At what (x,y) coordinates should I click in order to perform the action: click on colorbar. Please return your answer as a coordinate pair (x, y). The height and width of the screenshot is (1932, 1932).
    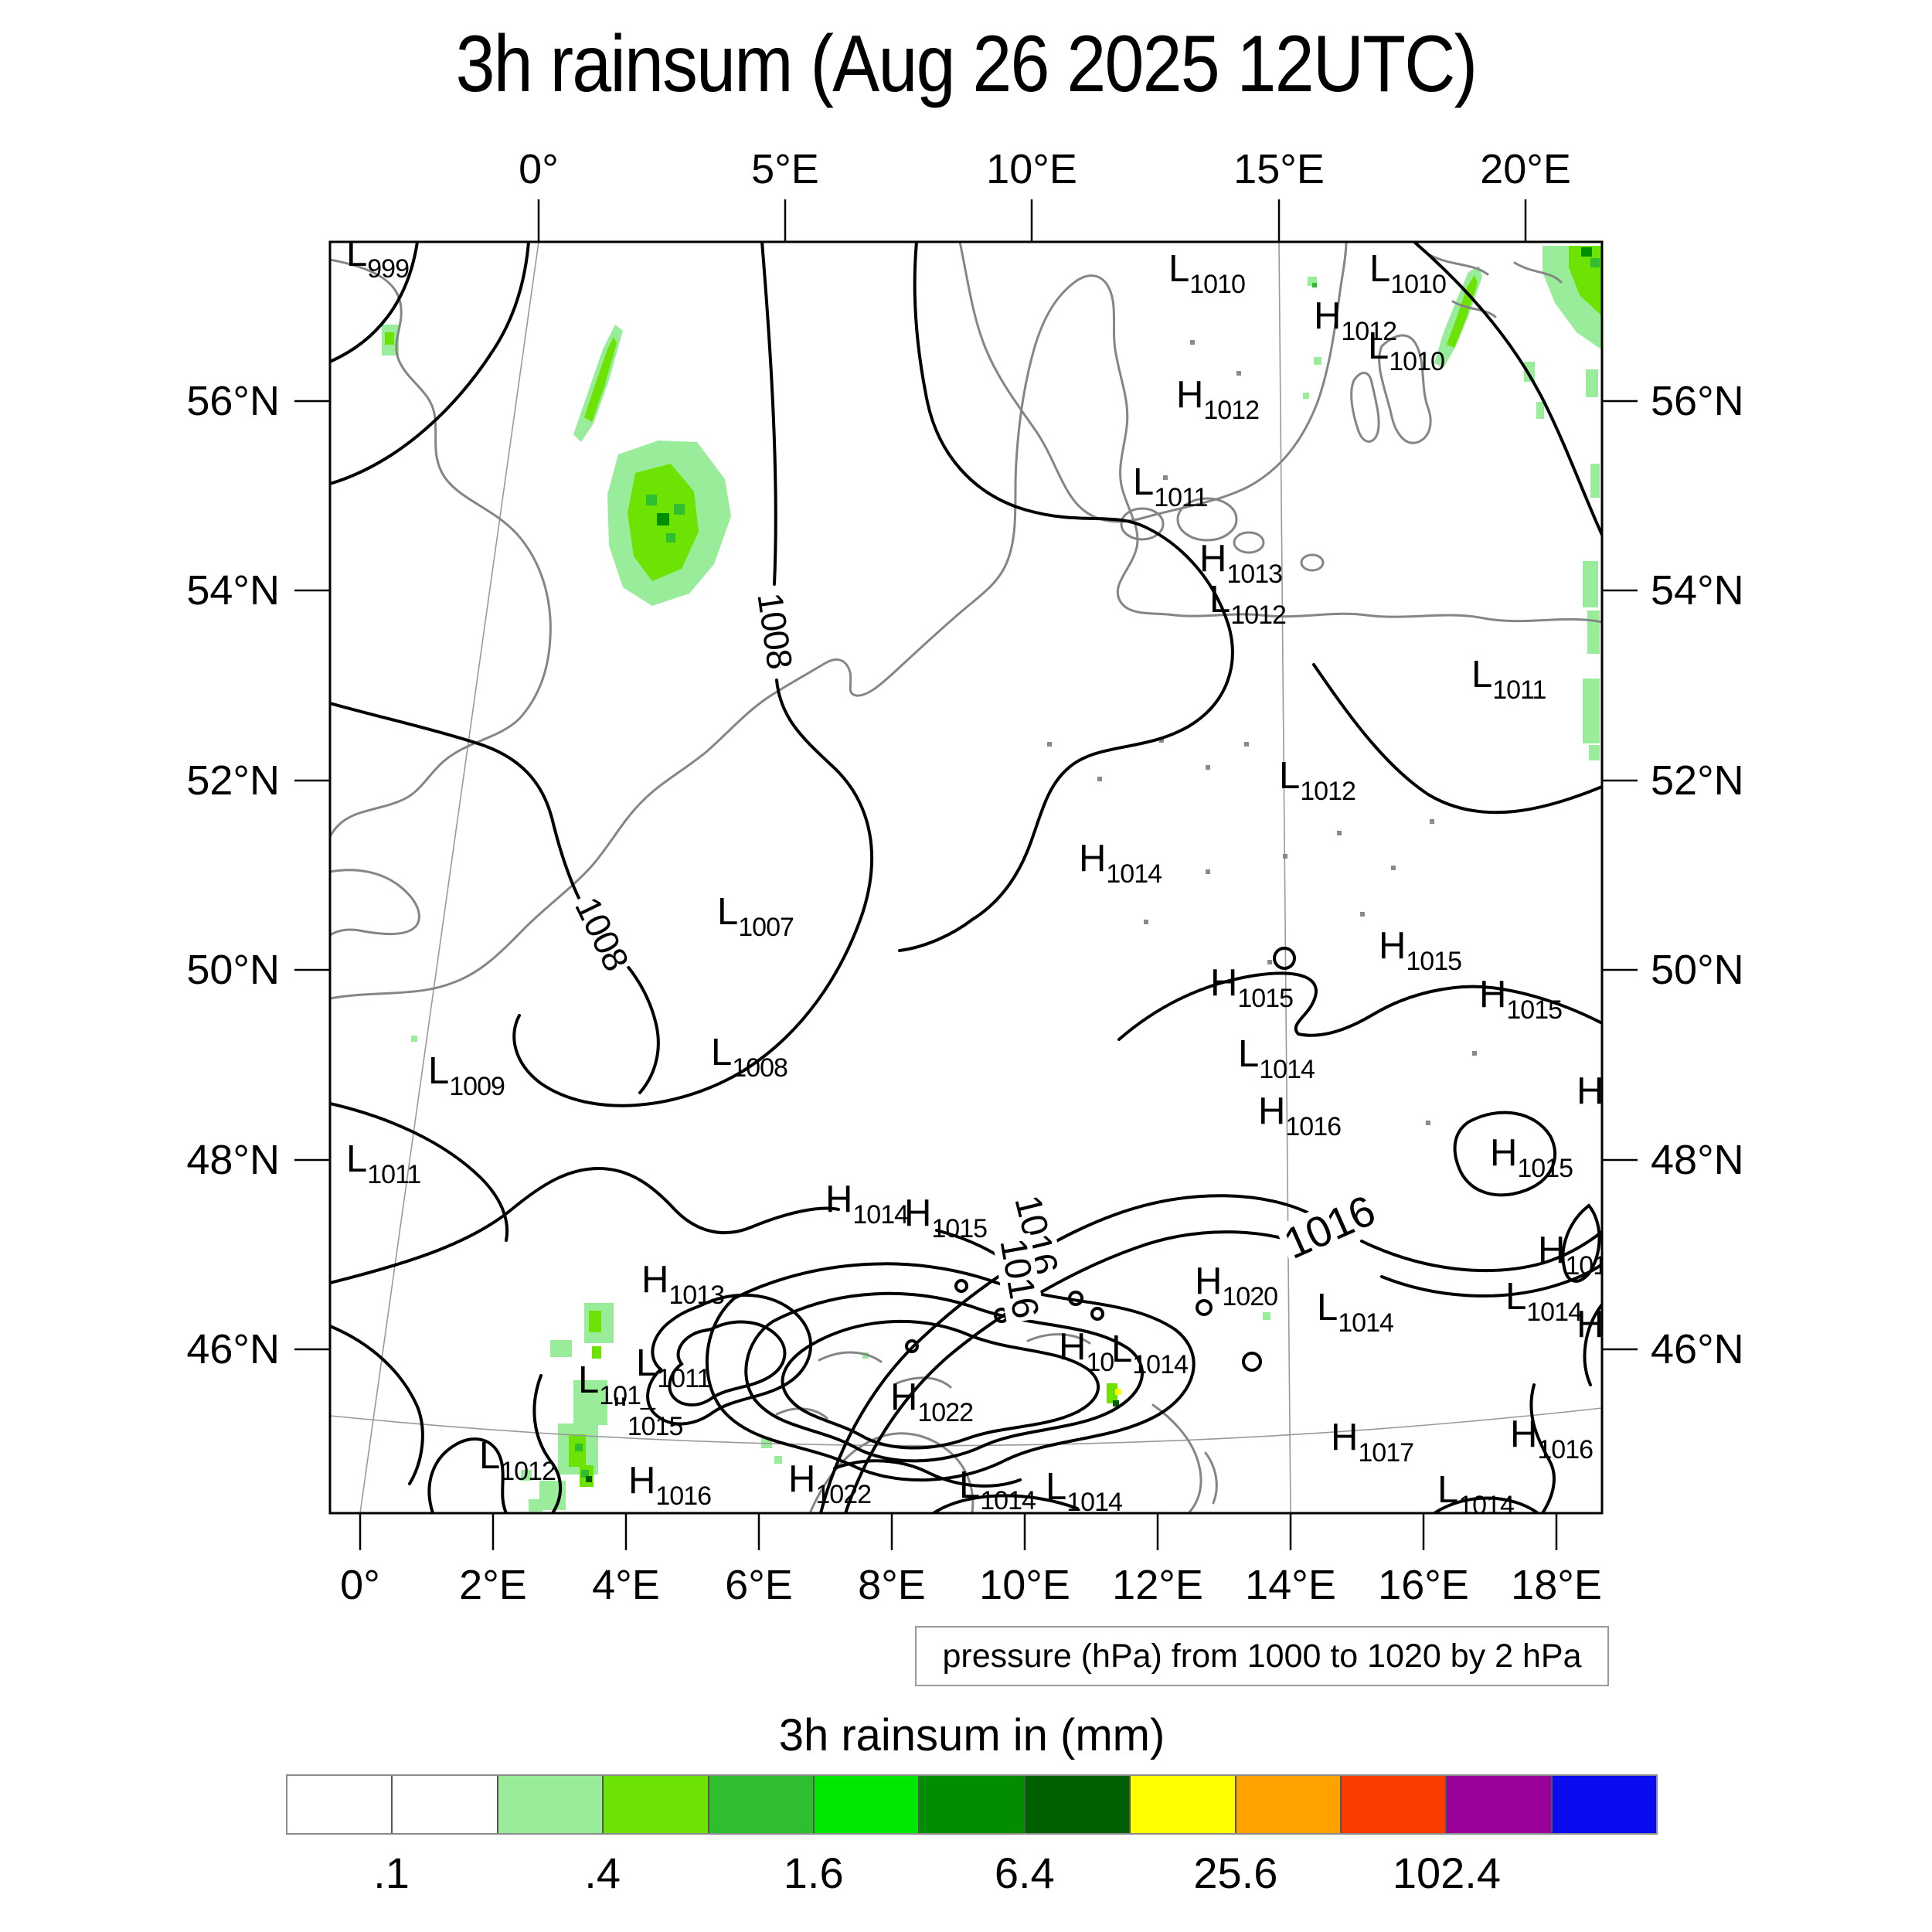
    Looking at the image, I should click on (972, 1804).